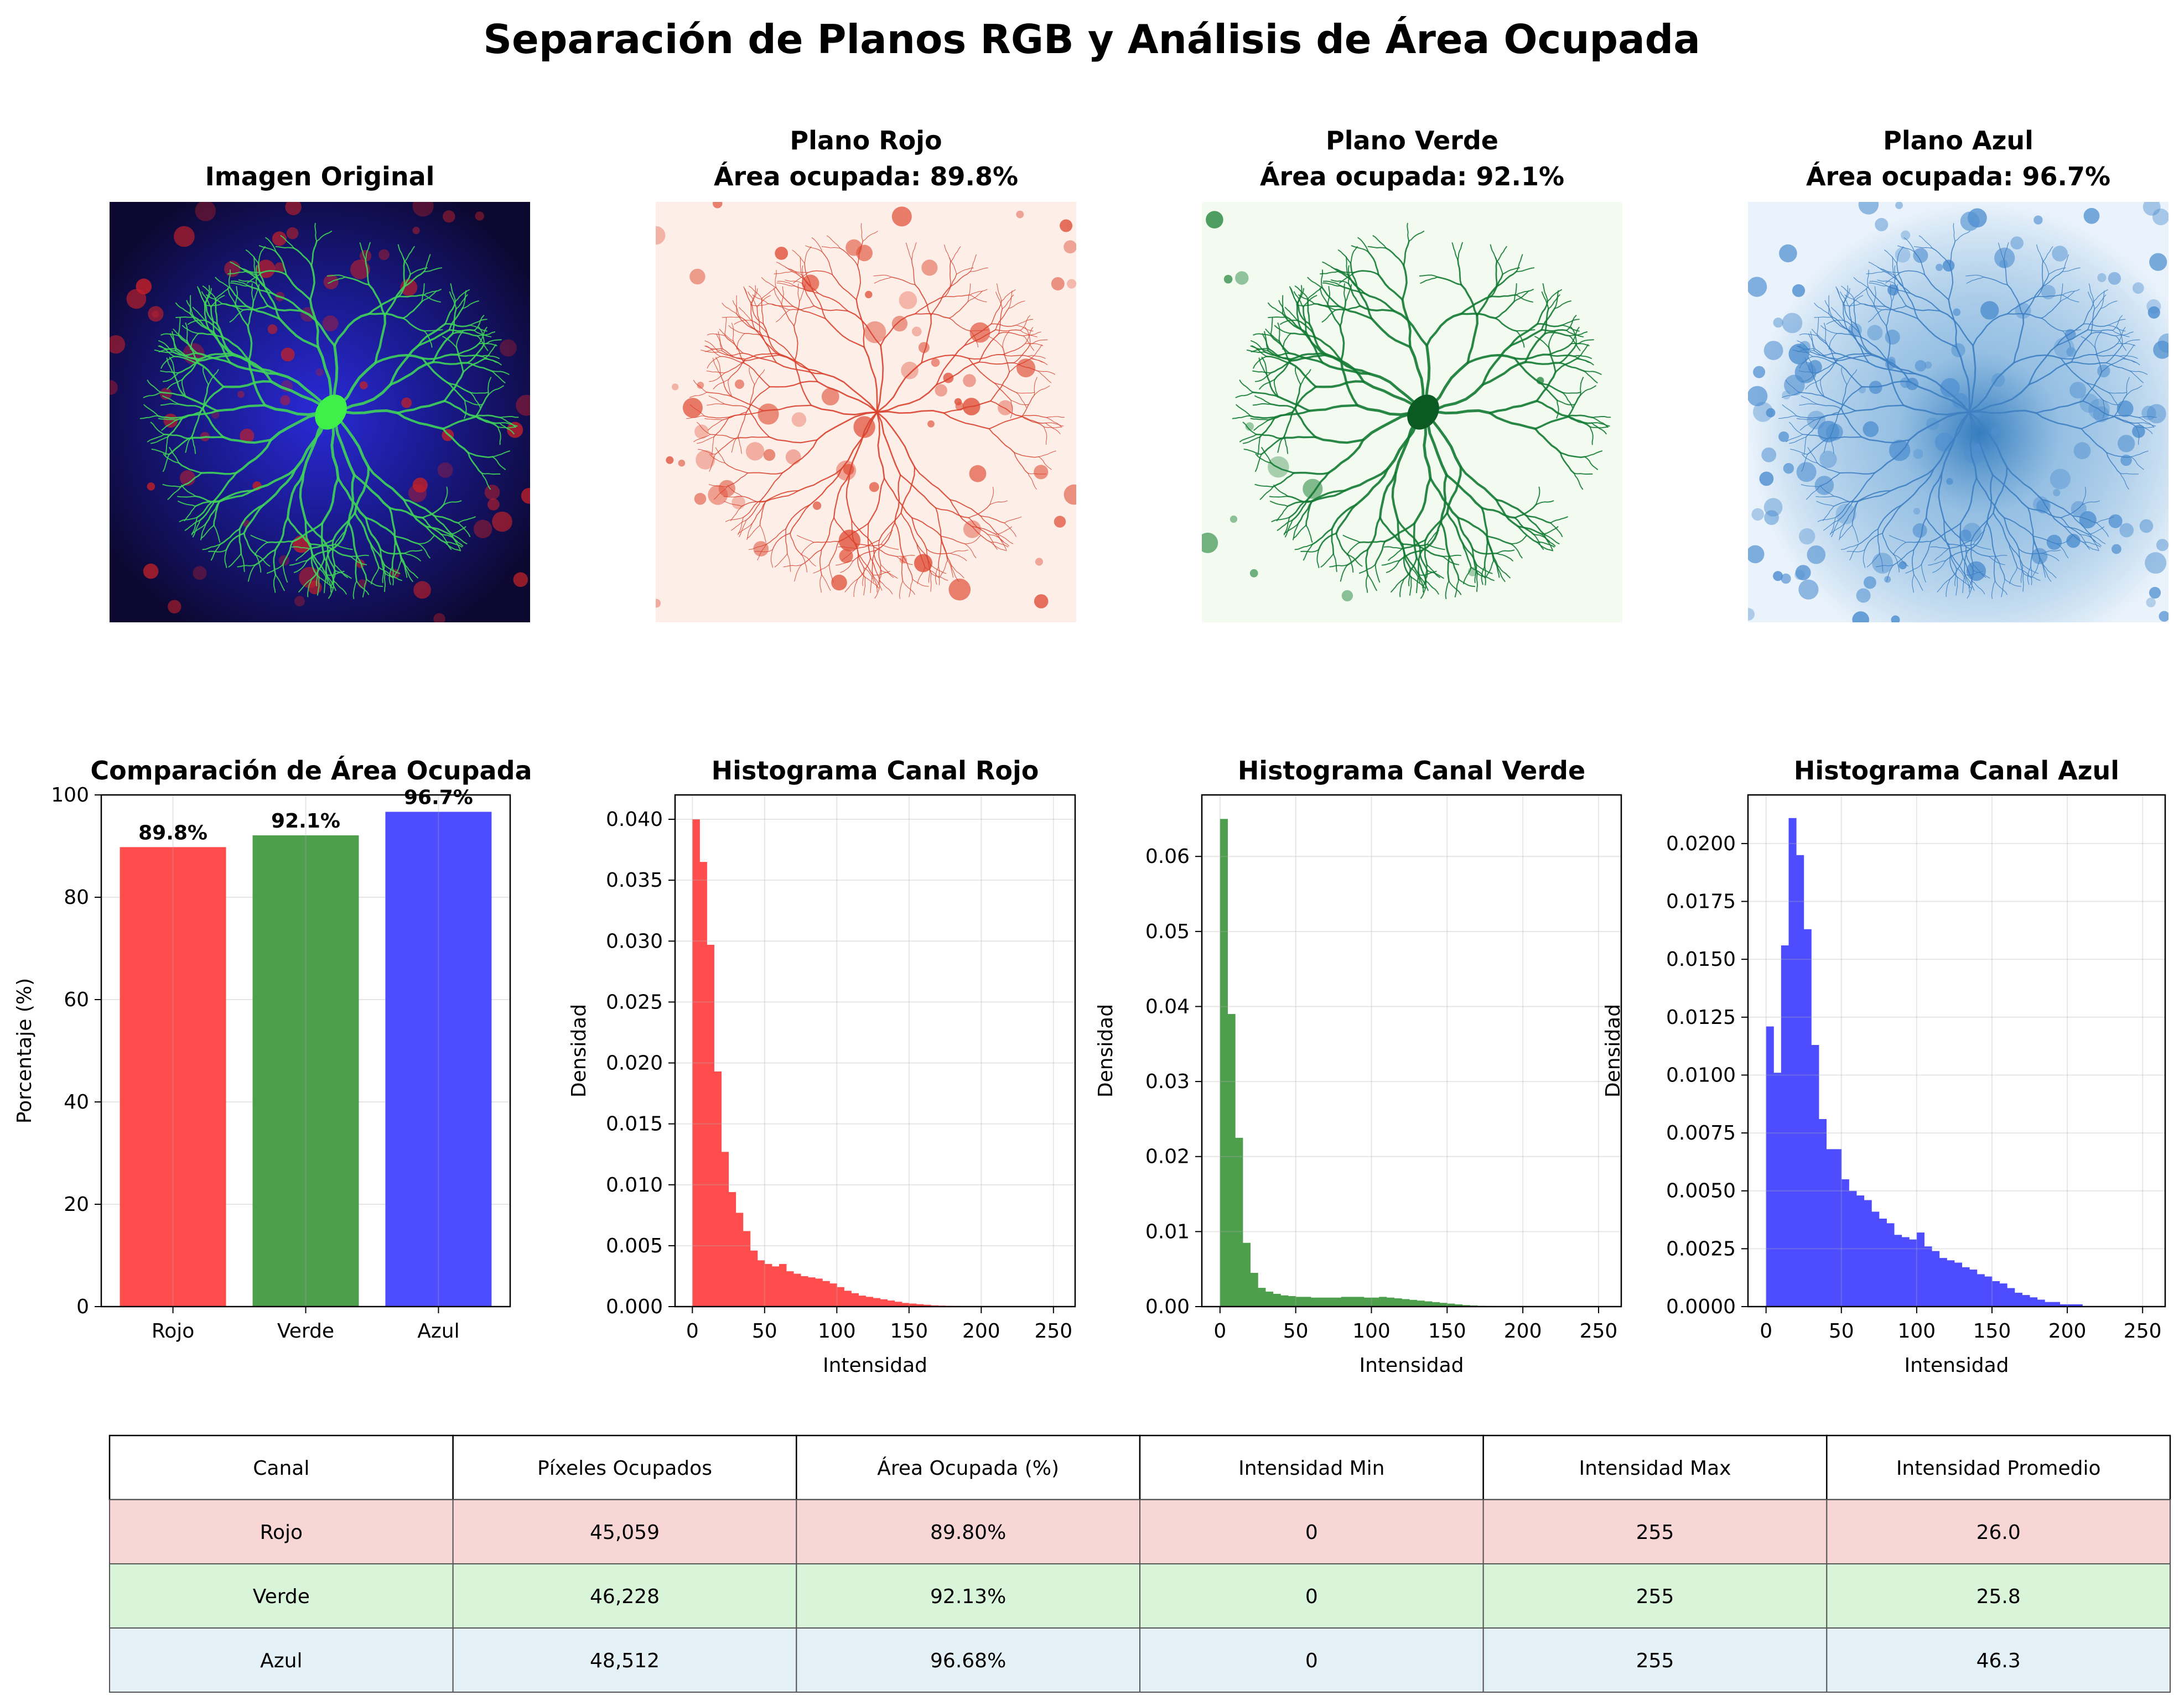  I want to click on y-tick-label: 100, so click(70, 795).